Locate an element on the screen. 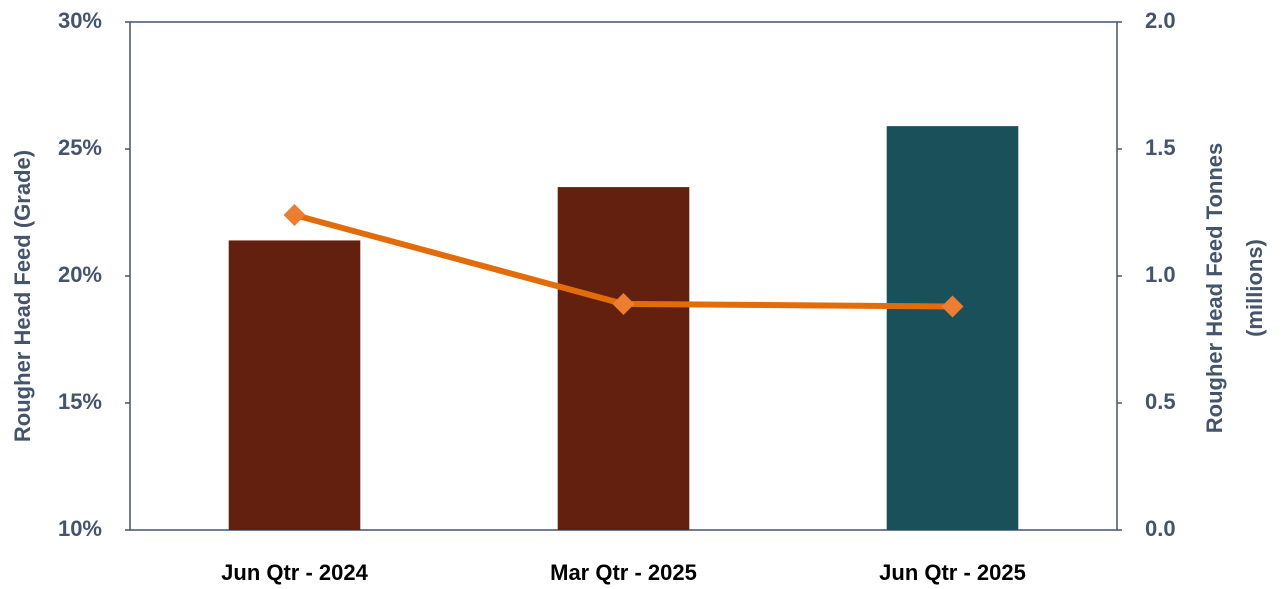 Image resolution: width=1282 pixels, height=589 pixels. y-tick-label: 15% is located at coordinates (80, 401).